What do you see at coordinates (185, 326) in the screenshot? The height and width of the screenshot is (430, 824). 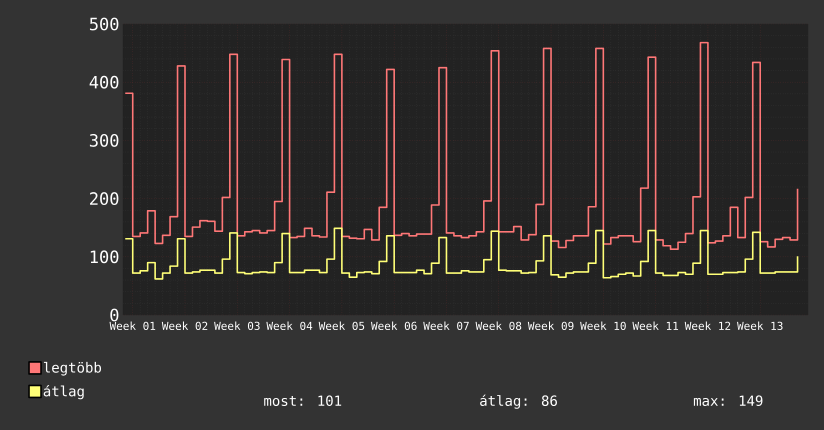 I see `x-tick-label: Week 02` at bounding box center [185, 326].